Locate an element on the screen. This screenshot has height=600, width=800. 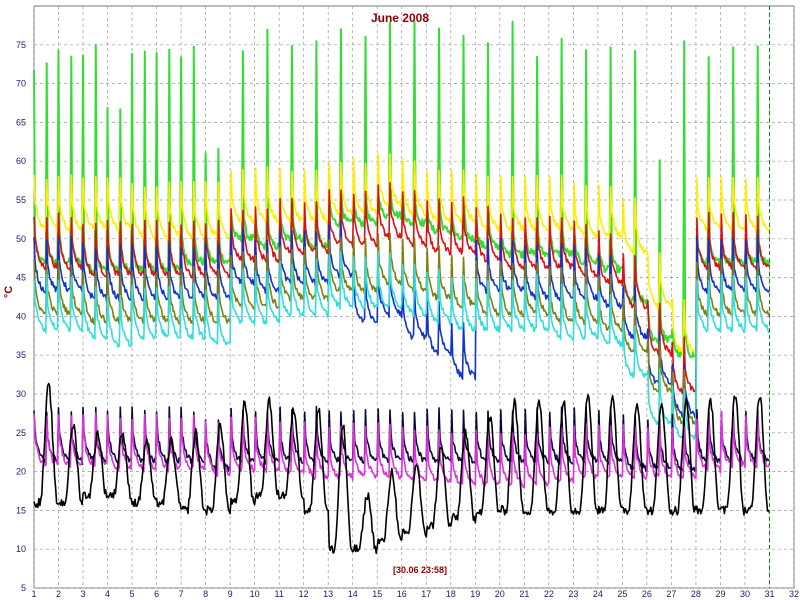
y-tick-label: 30 is located at coordinates (21, 394).